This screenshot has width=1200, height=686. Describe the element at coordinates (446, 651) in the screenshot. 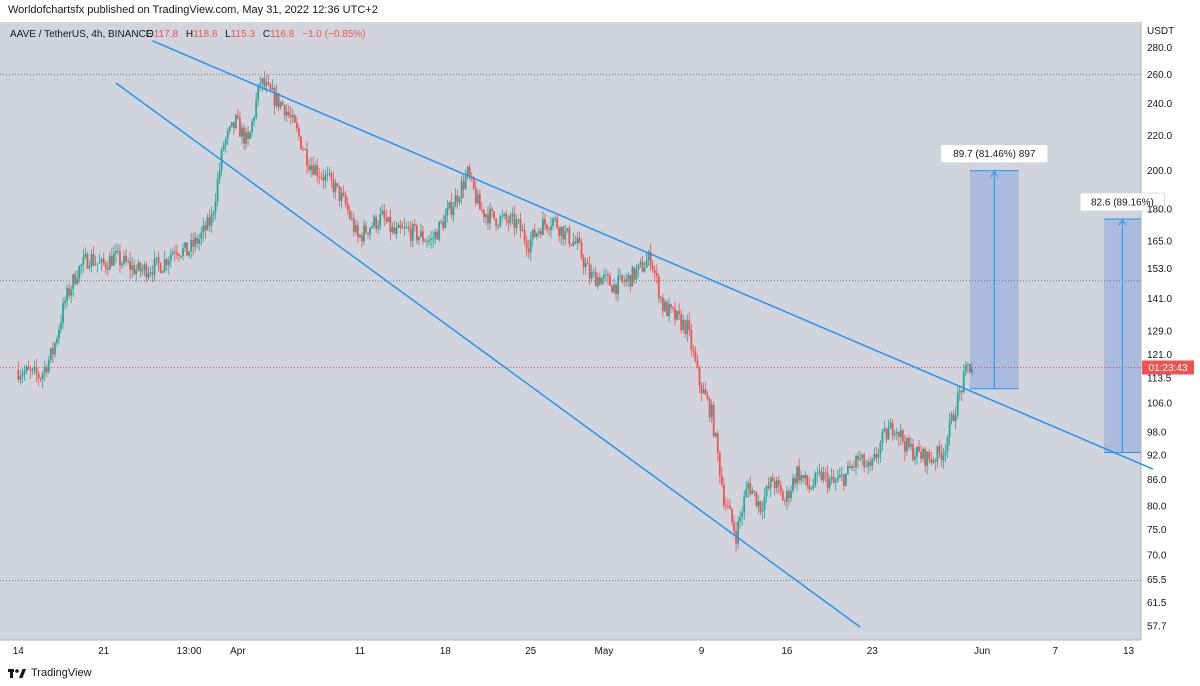

I see `time-tick-label: 18` at that location.